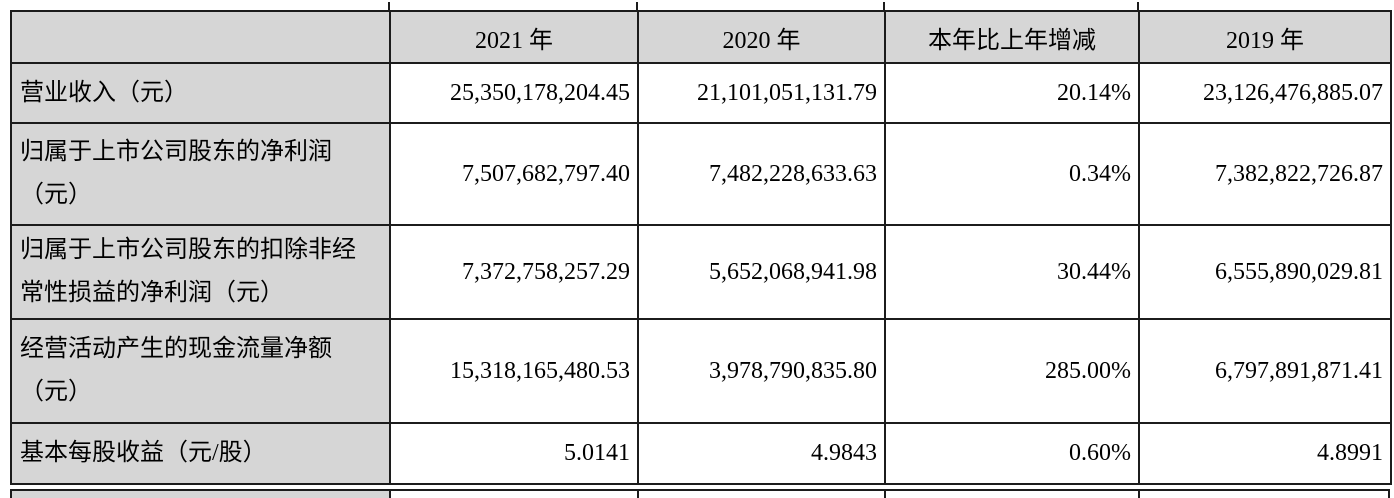 Image resolution: width=1394 pixels, height=498 pixels. What do you see at coordinates (200, 93) in the screenshot?
I see `row-label: 营业收入（元）` at bounding box center [200, 93].